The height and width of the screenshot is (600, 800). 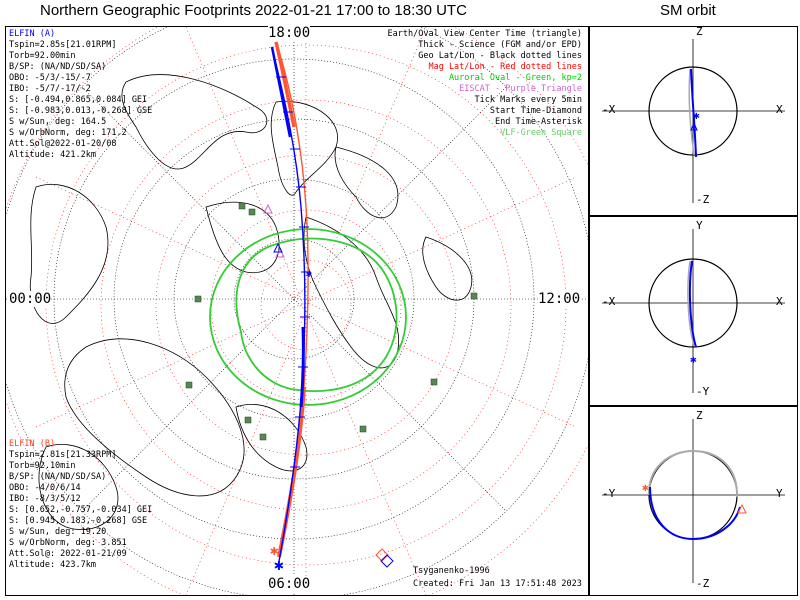 I want to click on orbit-panel-xz: ✱ Z -Z -X X, so click(x=693, y=120).